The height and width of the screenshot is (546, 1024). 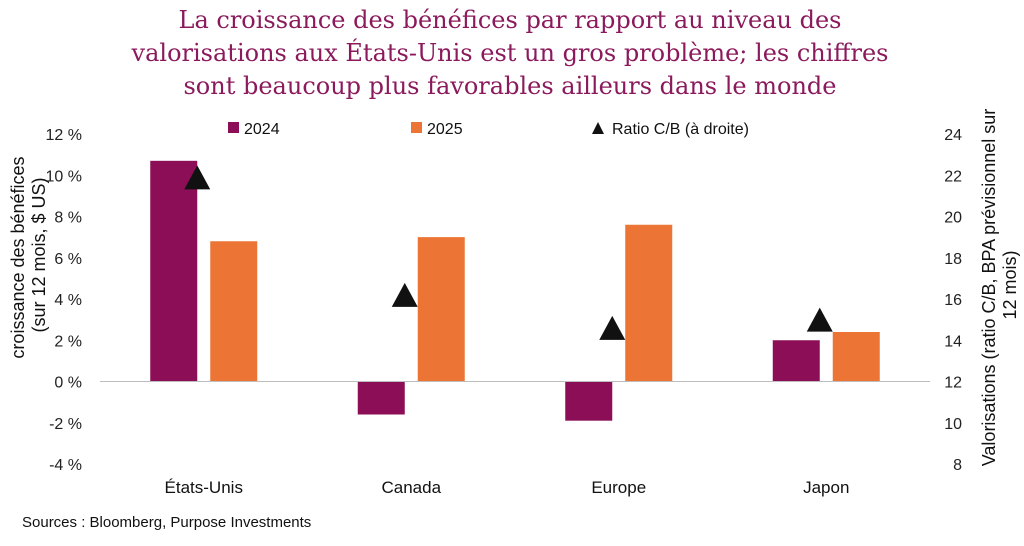 I want to click on legend-swatch-2024, so click(x=233, y=127).